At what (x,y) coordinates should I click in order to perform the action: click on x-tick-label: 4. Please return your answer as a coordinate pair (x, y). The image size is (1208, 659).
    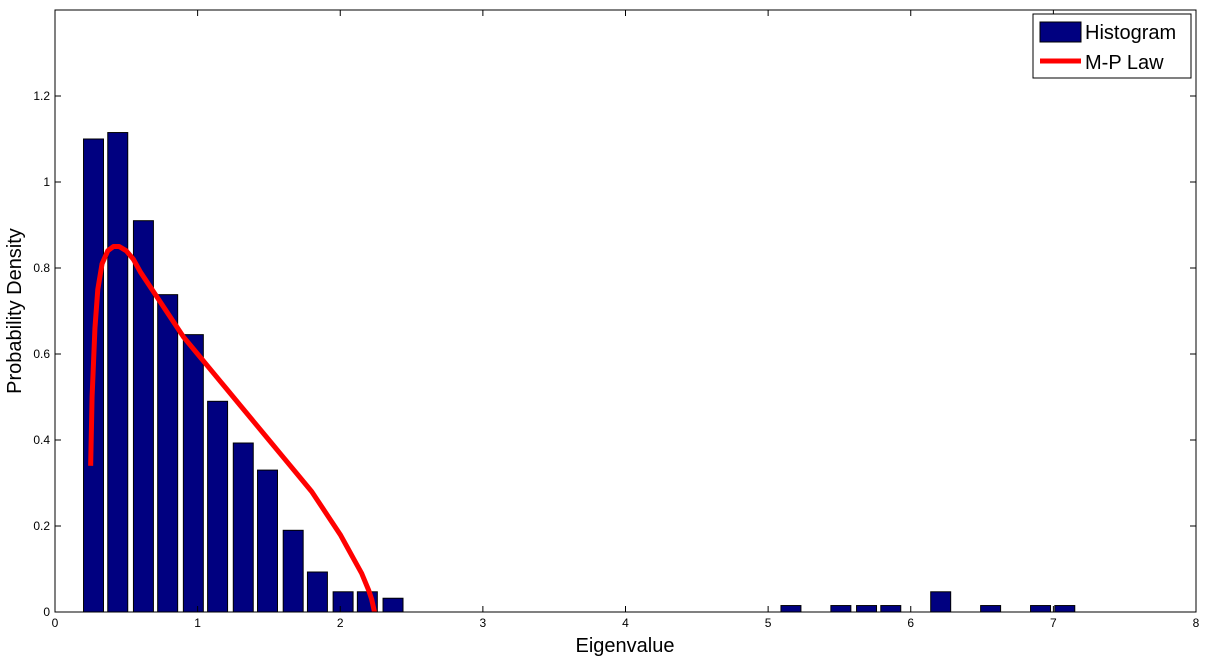
    Looking at the image, I should click on (625, 623).